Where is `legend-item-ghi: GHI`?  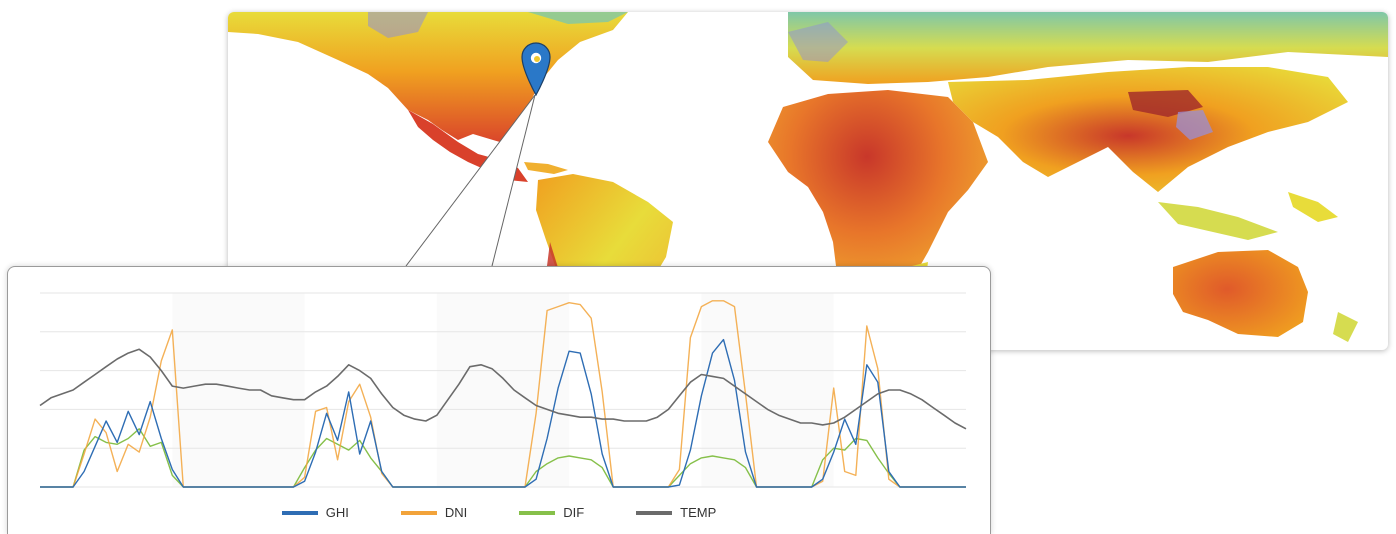 legend-item-ghi: GHI is located at coordinates (315, 512).